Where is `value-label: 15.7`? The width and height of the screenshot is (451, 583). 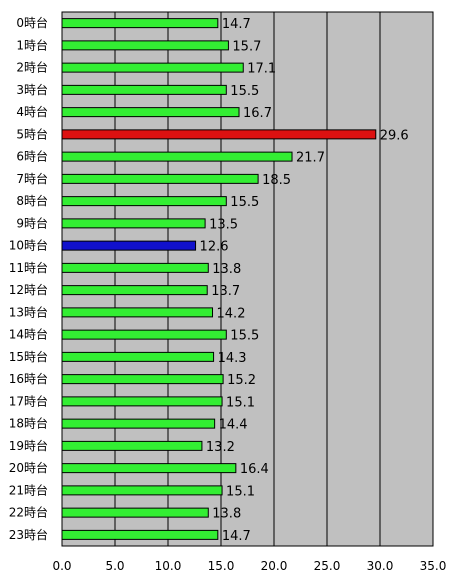 value-label: 15.7 is located at coordinates (246, 46).